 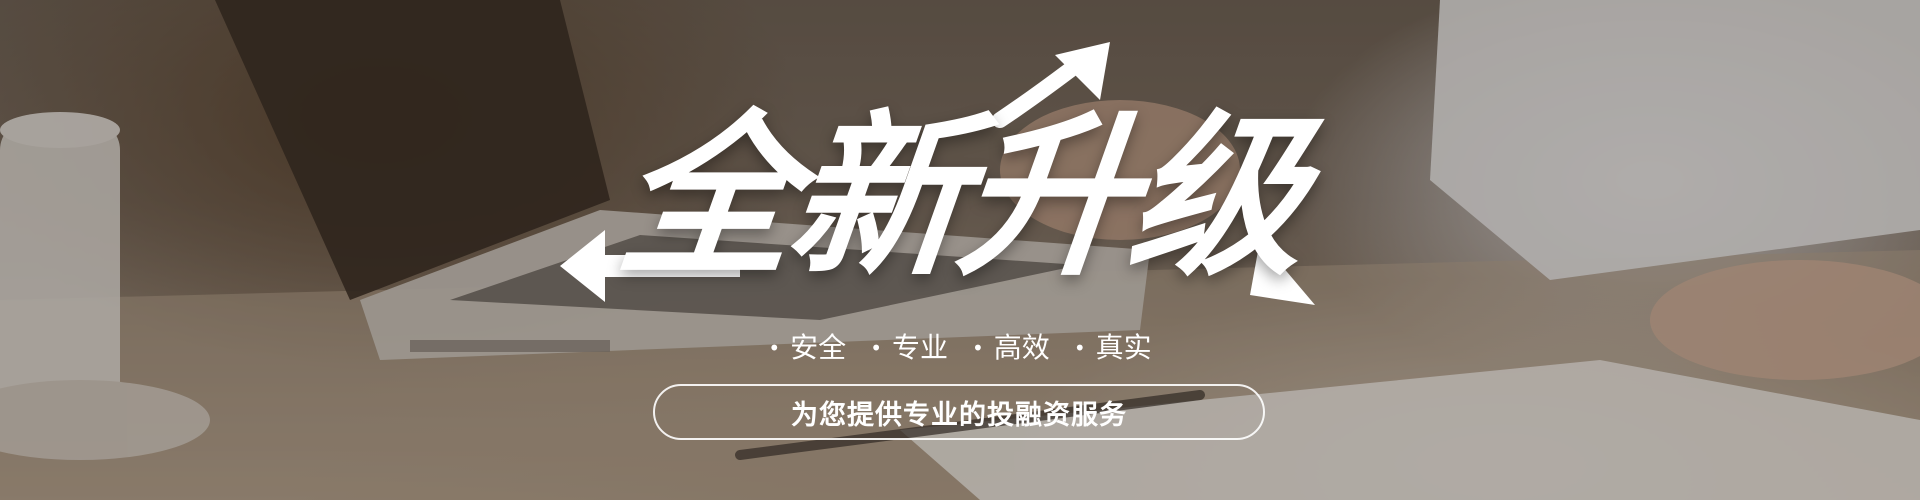 I want to click on laptop-screen, so click(x=412, y=150).